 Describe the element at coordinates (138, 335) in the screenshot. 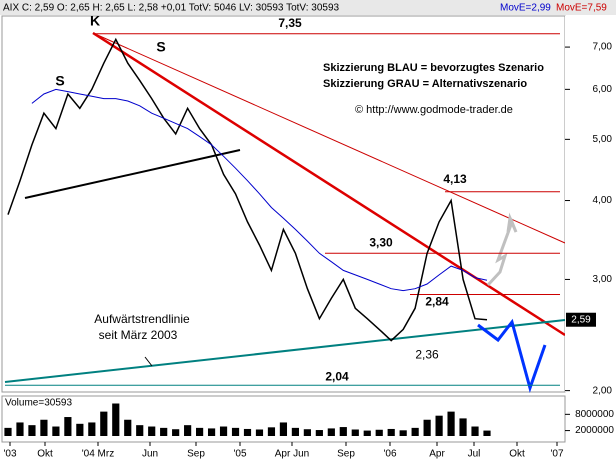

I see `annotation: seit März 2003` at that location.